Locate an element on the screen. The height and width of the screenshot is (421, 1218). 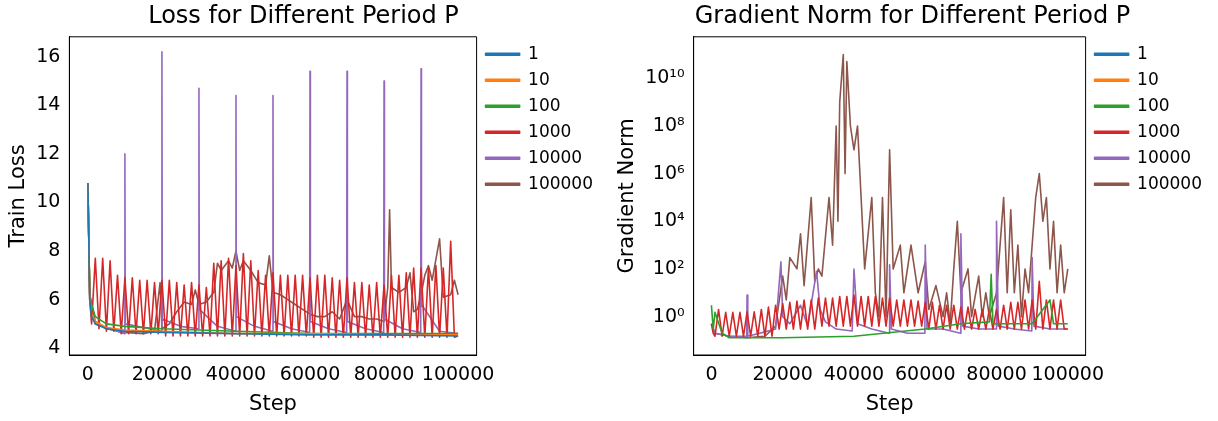
y-axis-title: Gradient Norm is located at coordinates (626, 196).